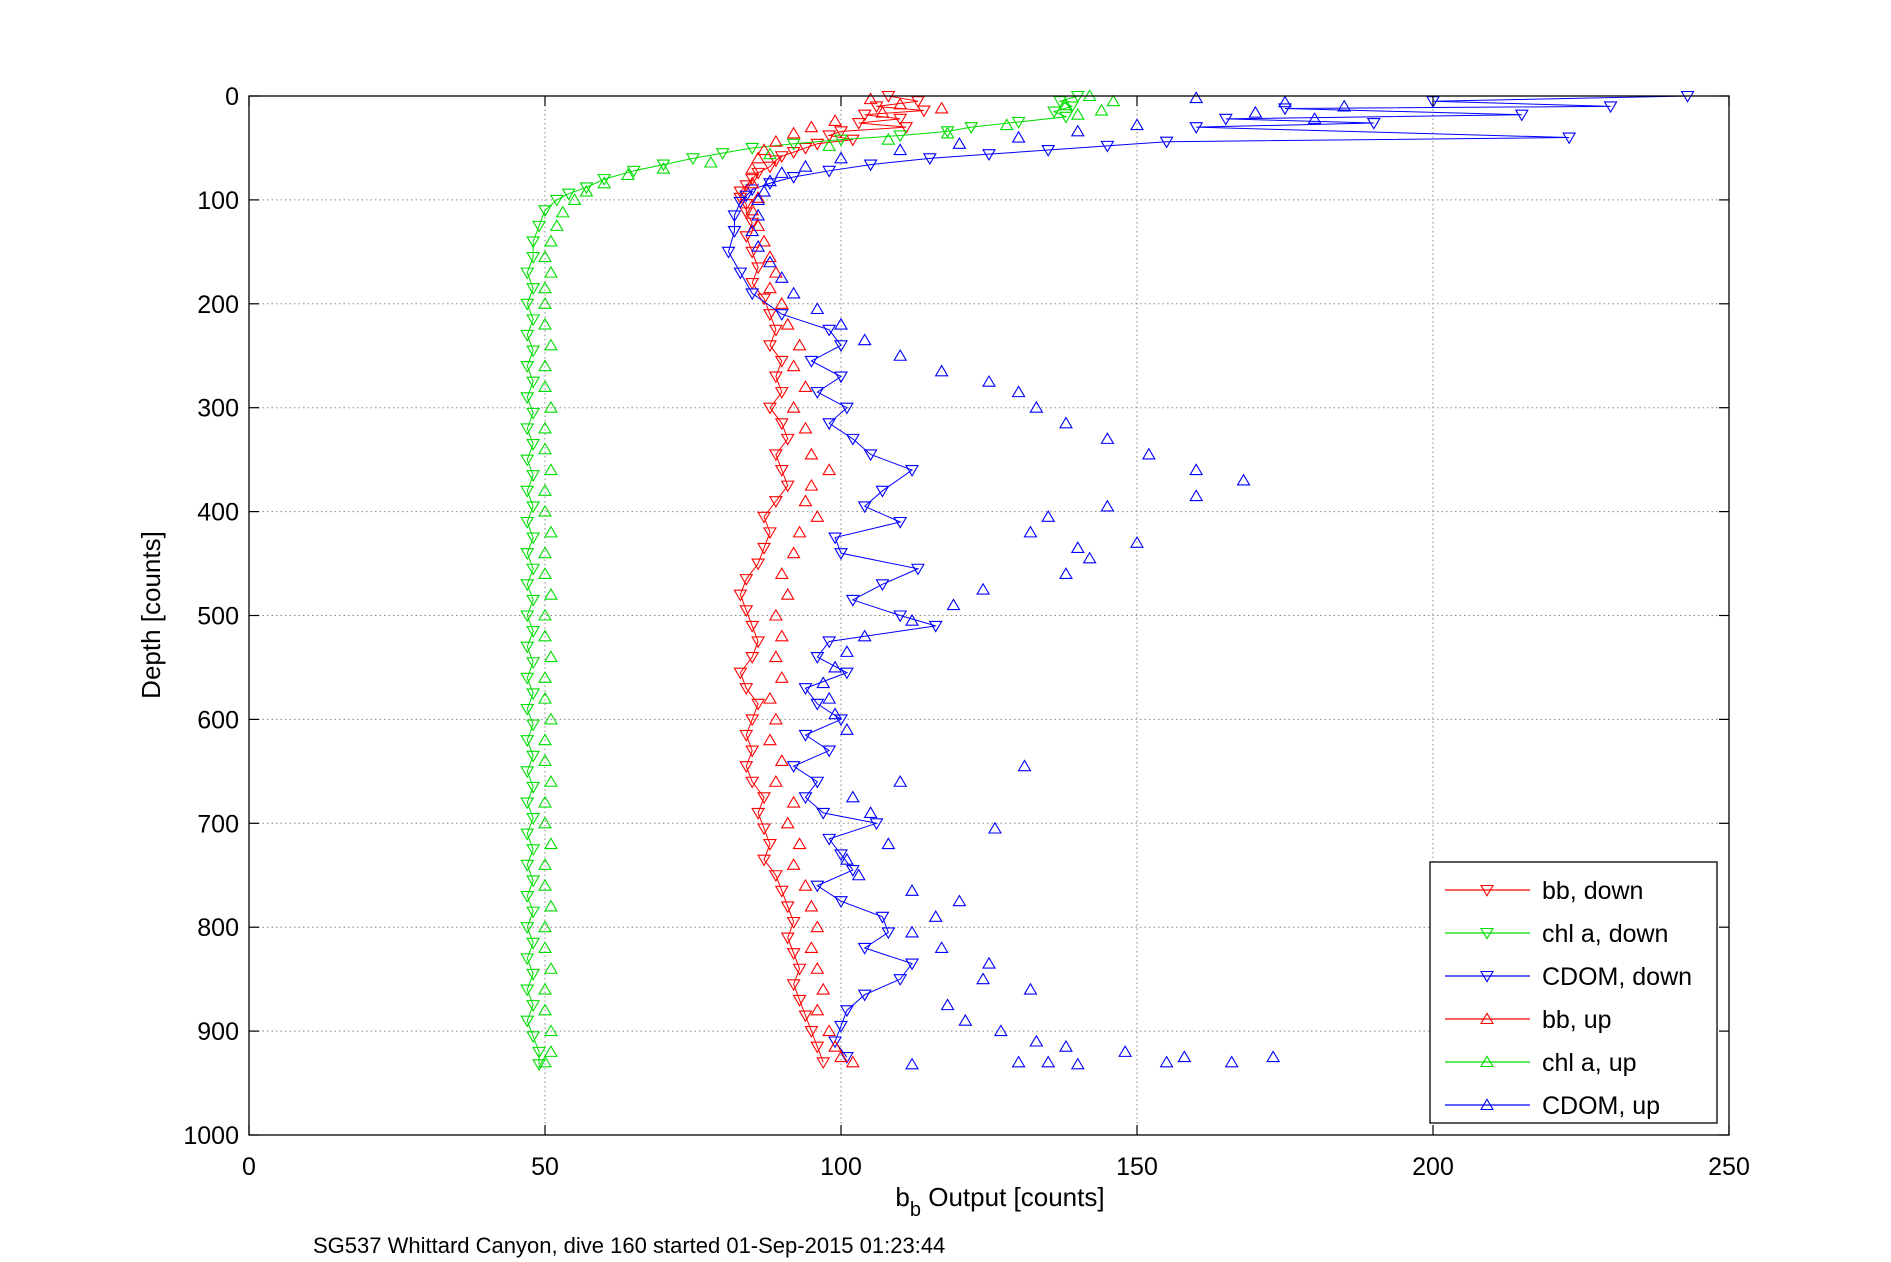 Image resolution: width=1891 pixels, height=1262 pixels. Describe the element at coordinates (999, 1201) in the screenshot. I see `x-axis-title: bb Output [counts]` at that location.